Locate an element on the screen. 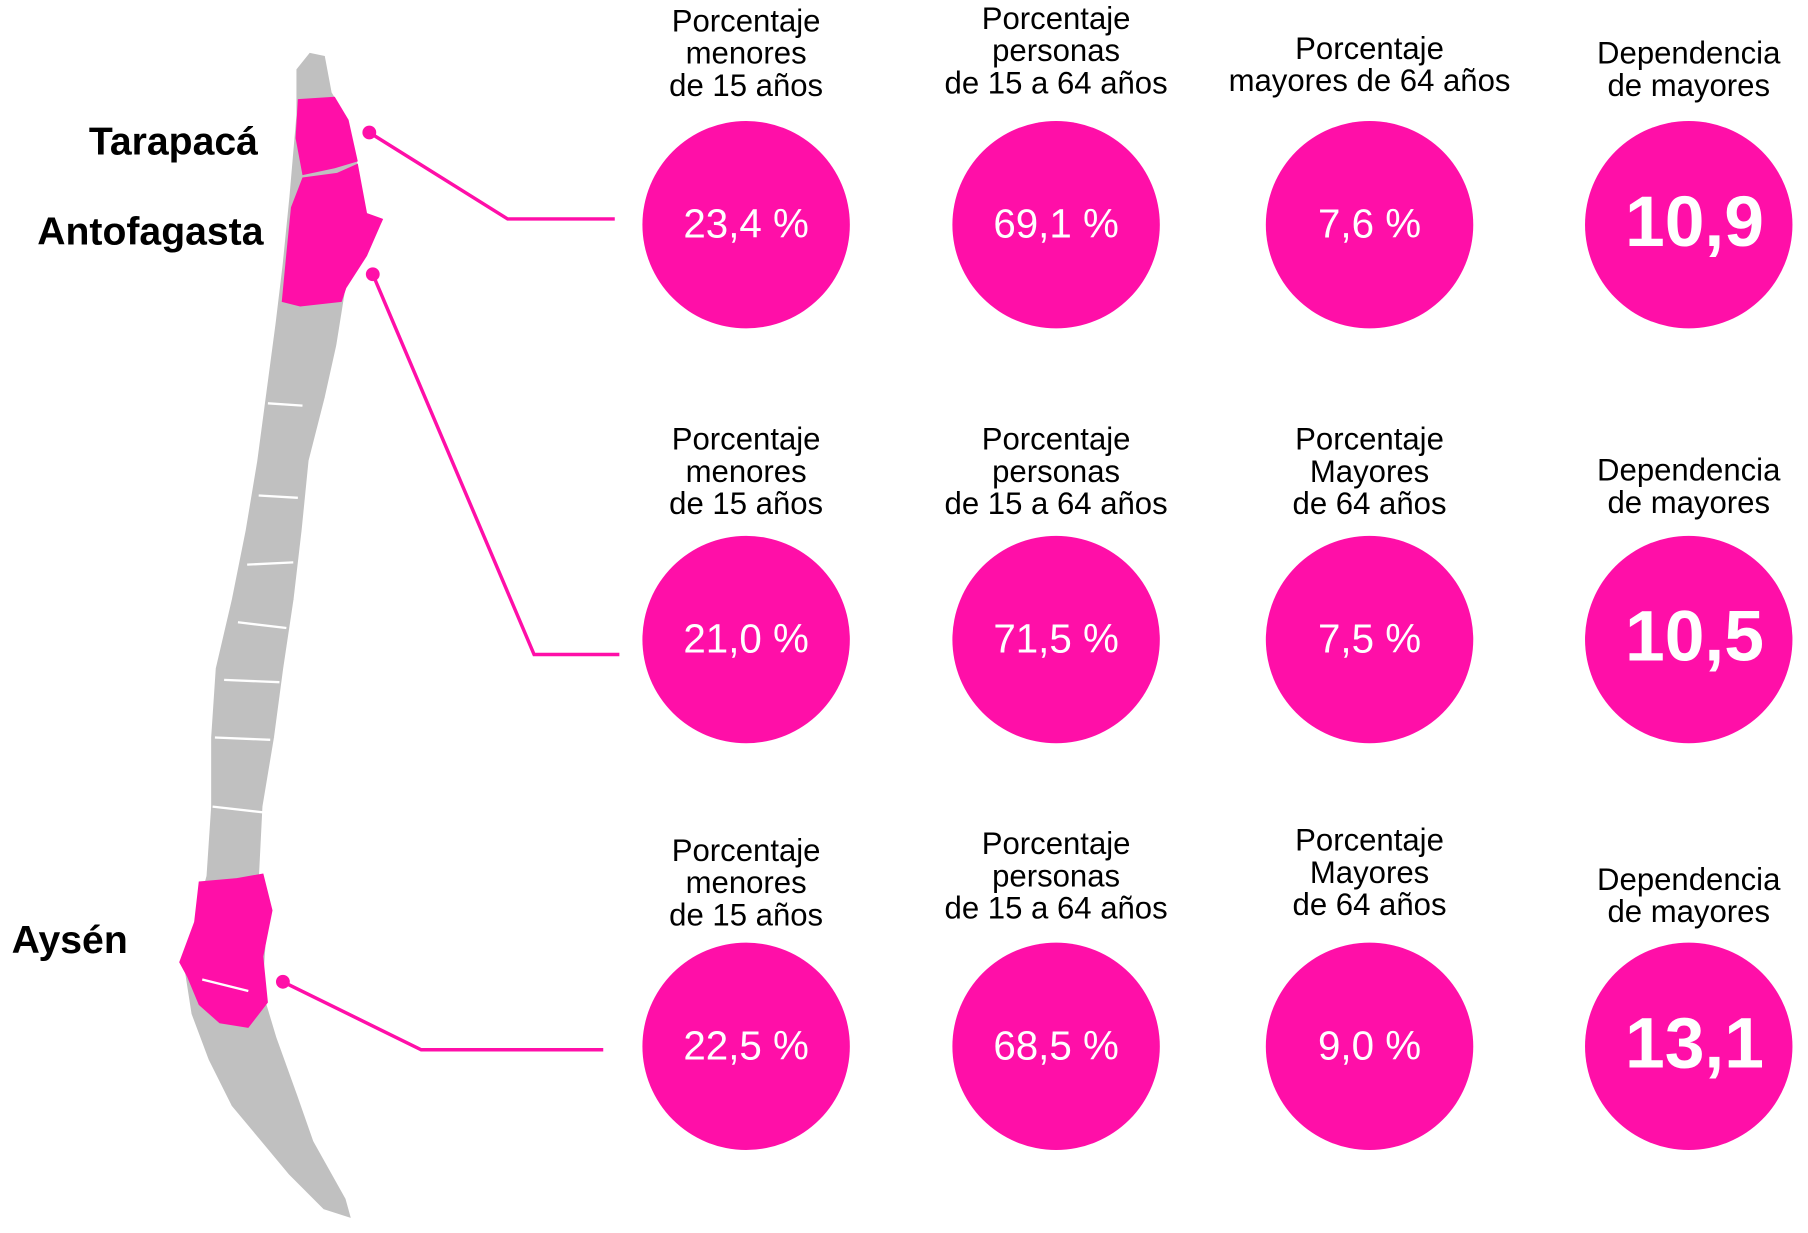  map-tarapaca is located at coordinates (326, 136).